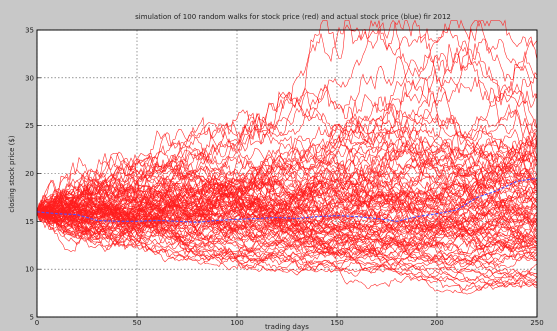  Describe the element at coordinates (436, 323) in the screenshot. I see `x-tick-label: 200` at that location.